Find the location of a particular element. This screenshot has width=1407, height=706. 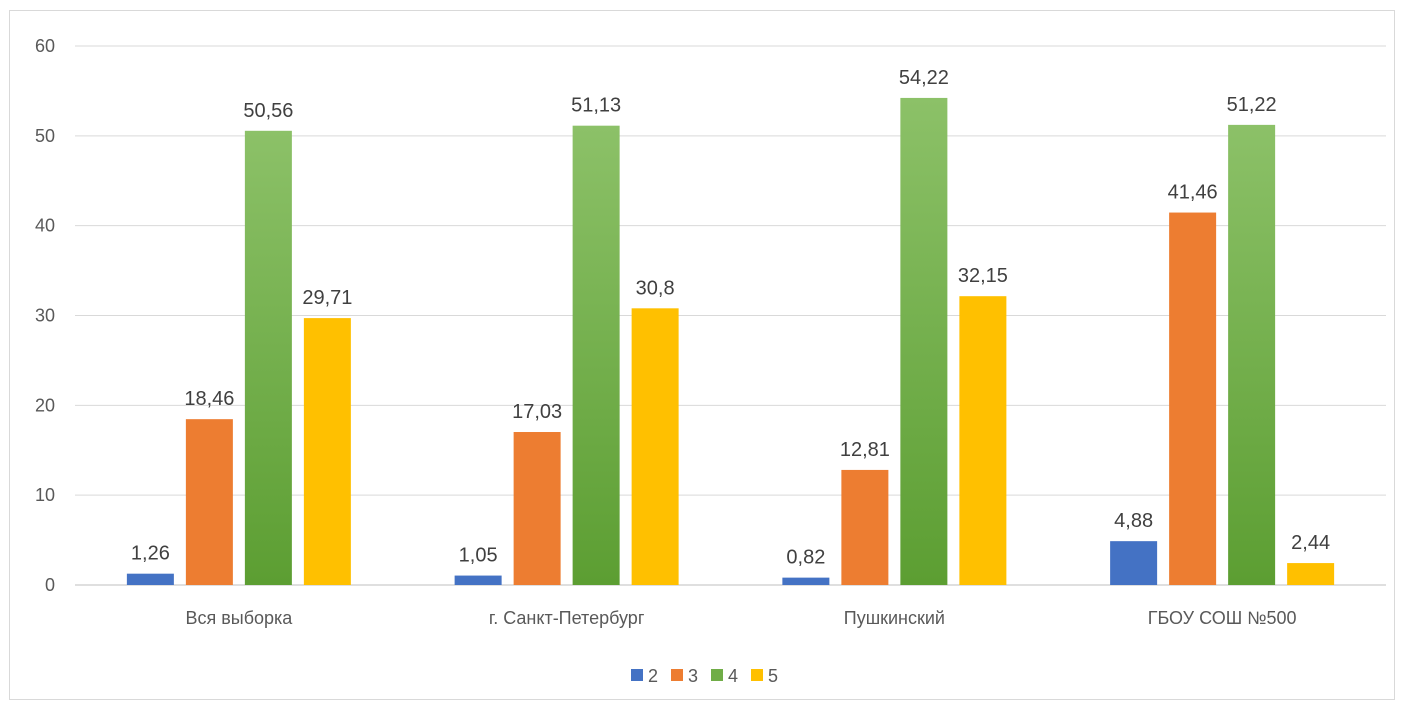

y-tick-label: 30 is located at coordinates (45, 316).